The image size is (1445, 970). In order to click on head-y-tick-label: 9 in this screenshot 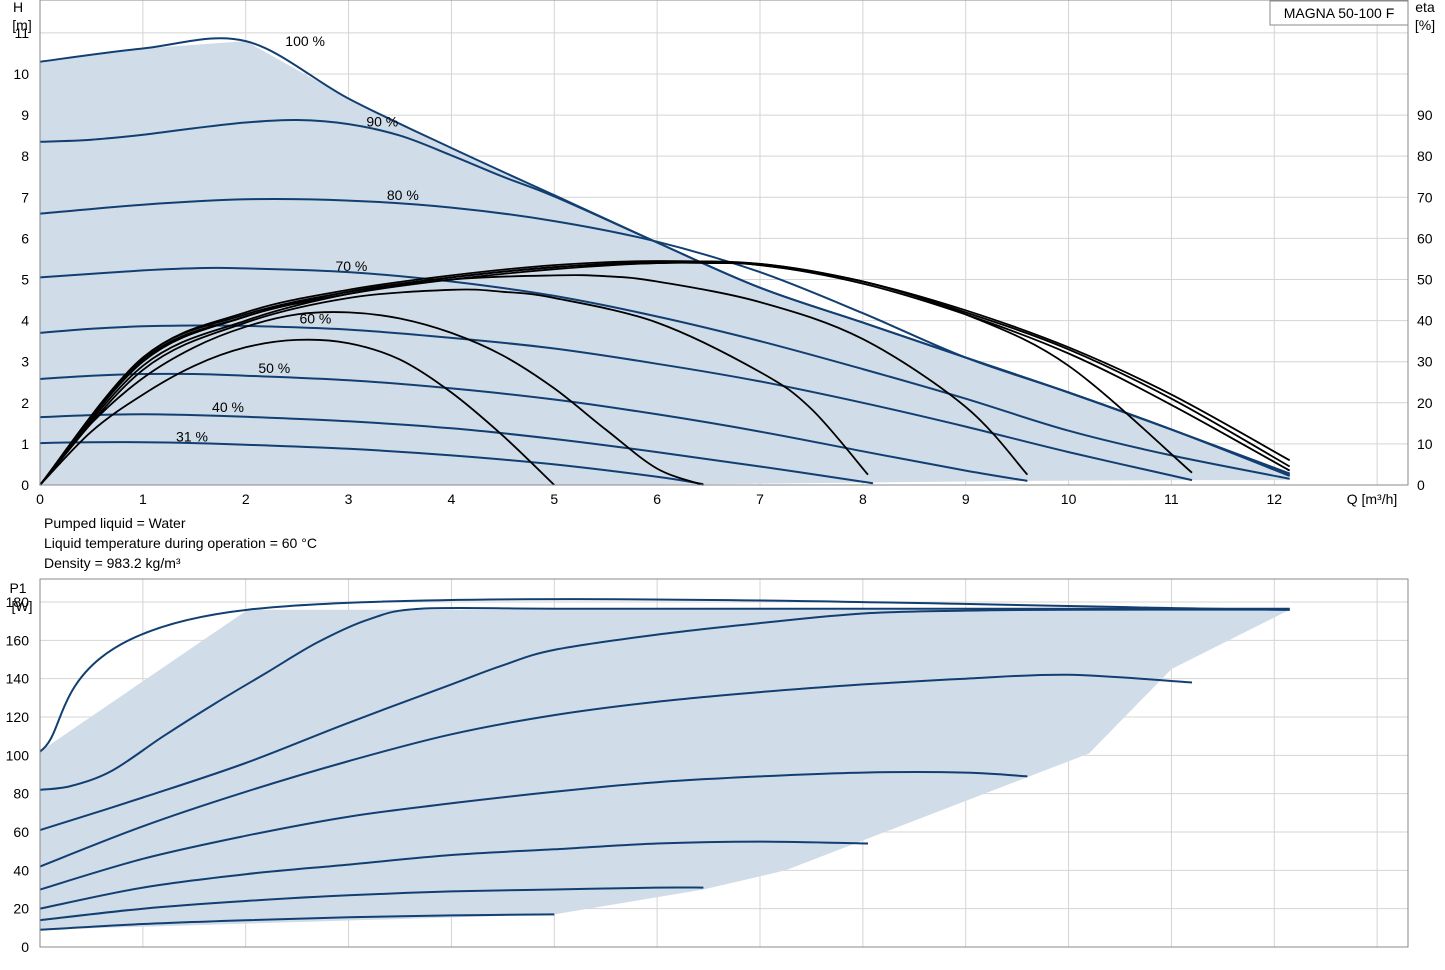, I will do `click(25, 115)`.